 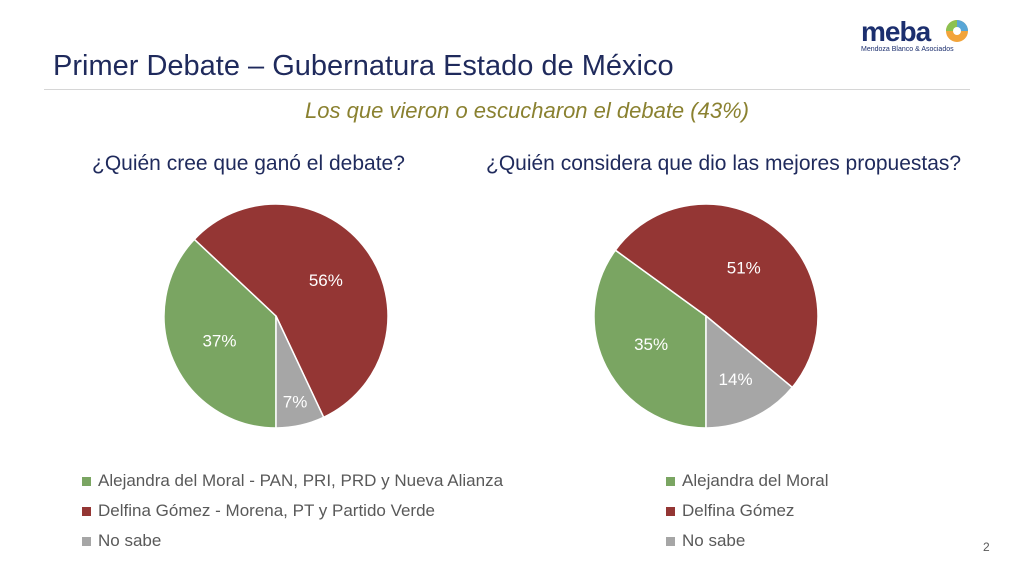 What do you see at coordinates (747, 544) in the screenshot?
I see `legend2-item-no-sabe: No sabe` at bounding box center [747, 544].